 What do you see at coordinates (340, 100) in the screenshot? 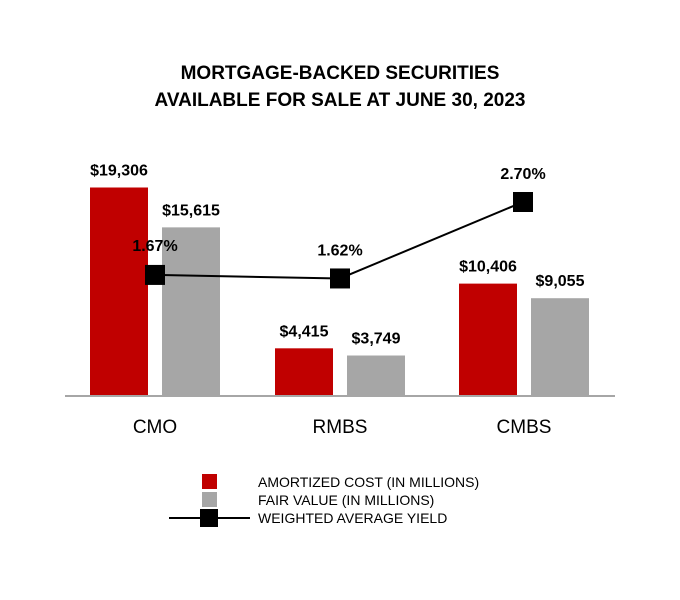
I see `chart-subtitle: AVAILABLE FOR SALE AT JUNE 30, 2023` at bounding box center [340, 100].